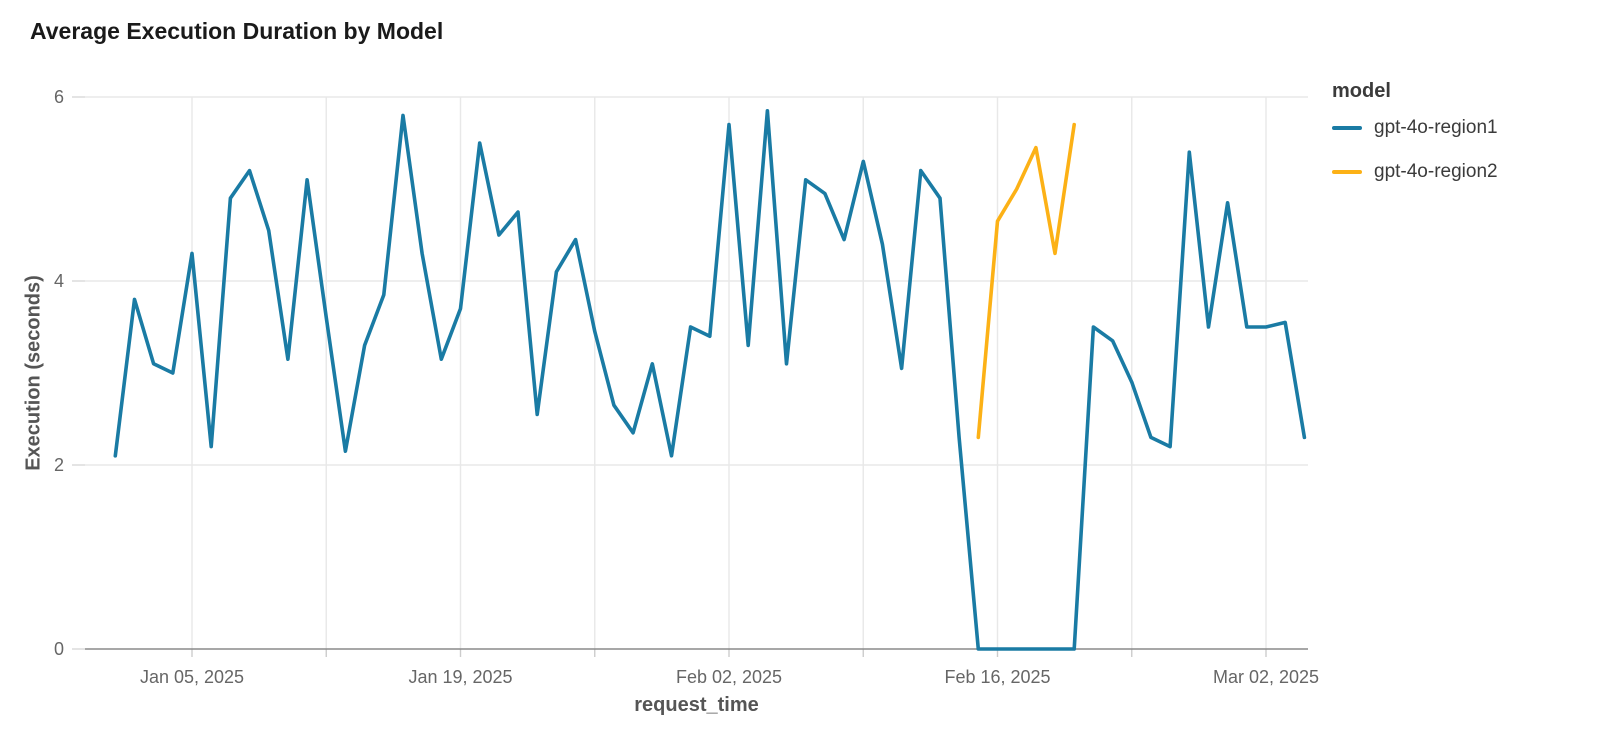  What do you see at coordinates (1415, 142) in the screenshot?
I see `legend: model gpt-4o-region1 gpt-4o-region2` at bounding box center [1415, 142].